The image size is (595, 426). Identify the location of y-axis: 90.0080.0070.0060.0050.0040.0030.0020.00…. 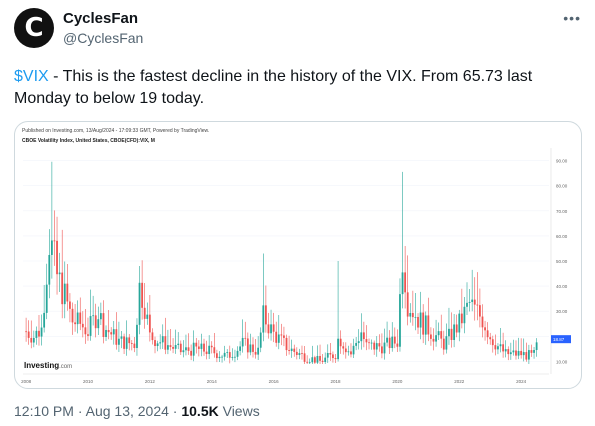
(560, 261).